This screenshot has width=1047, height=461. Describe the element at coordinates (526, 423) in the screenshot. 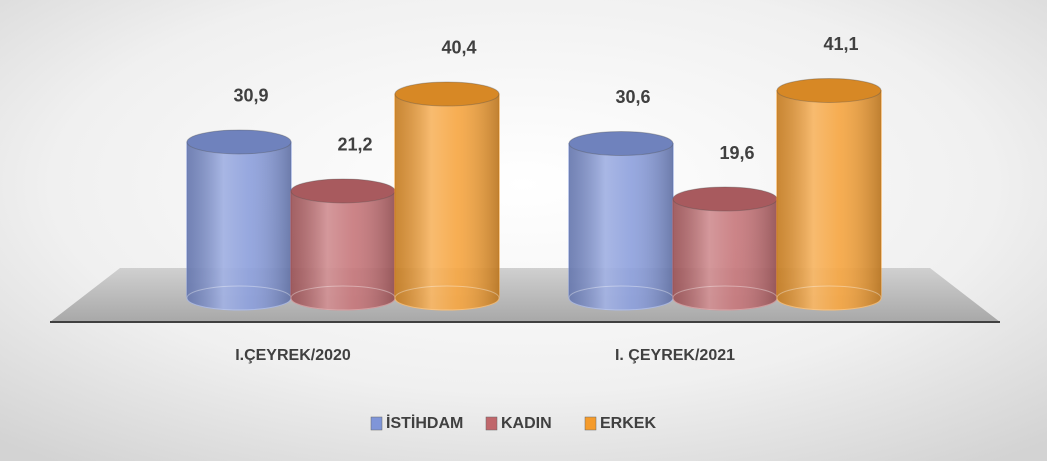

I see `legend-label: KADIN` at that location.